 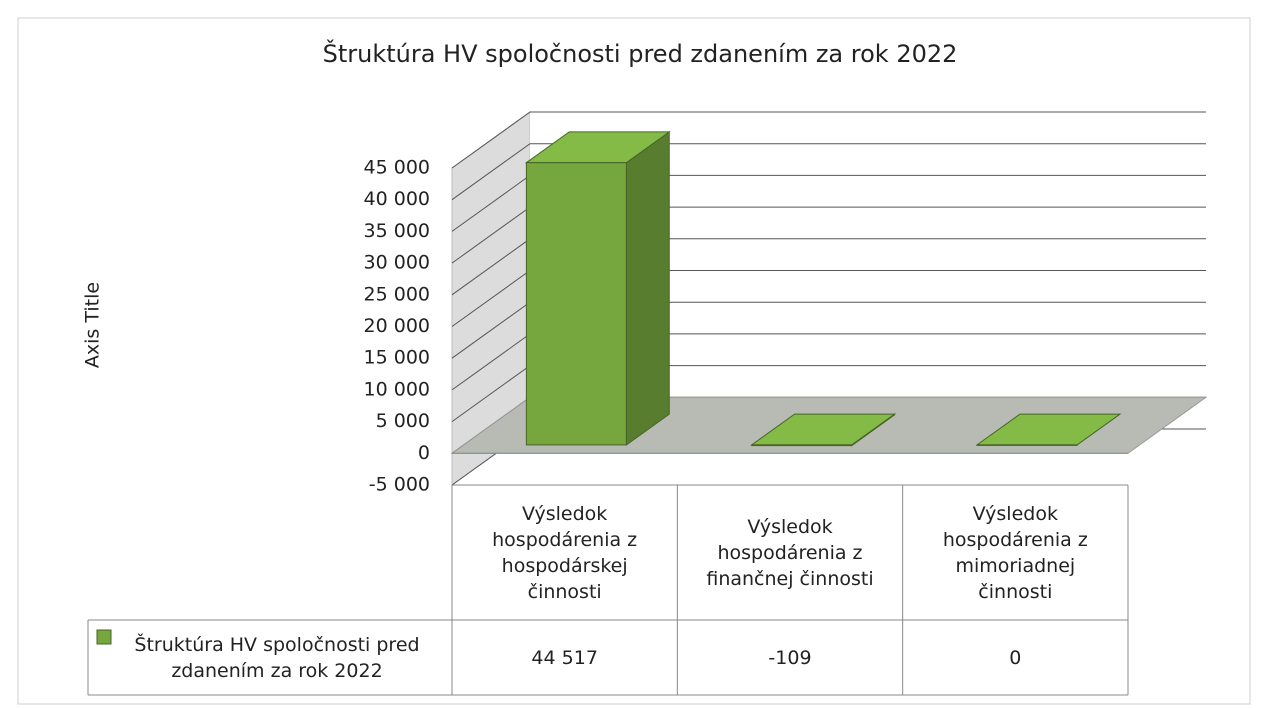 I want to click on y-tick-label: 45 000, so click(x=397, y=168).